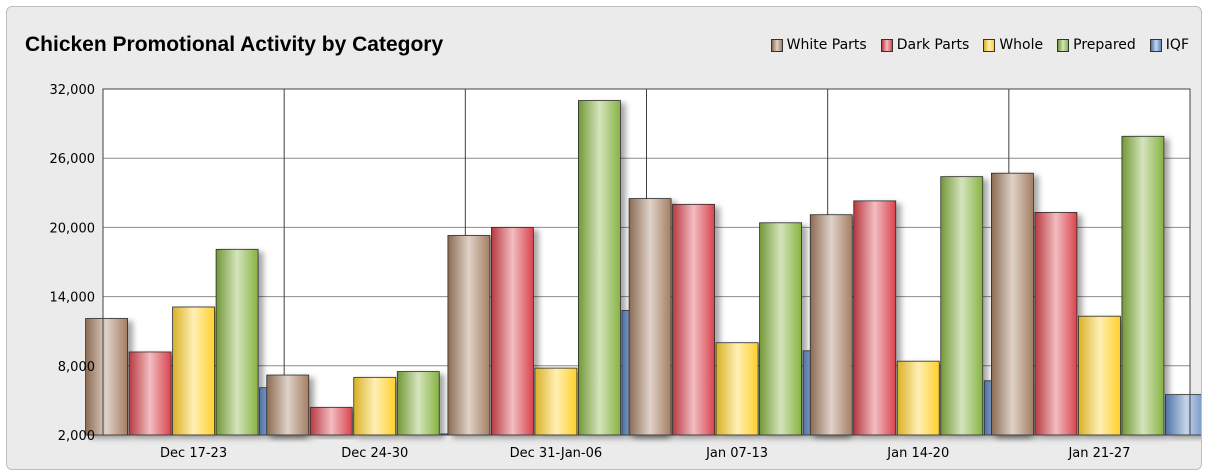  I want to click on x-tick-label: Jan 21-27, so click(1098, 453).